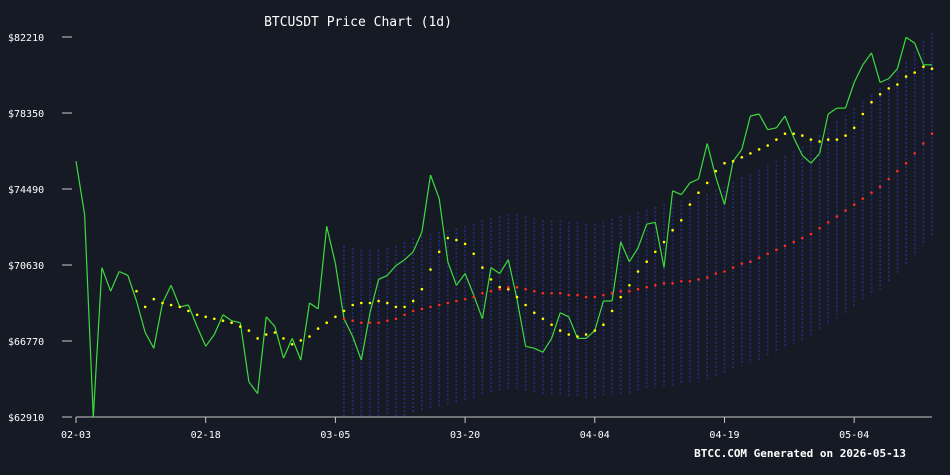  I want to click on x-tick-label: 05-04, so click(854, 435).